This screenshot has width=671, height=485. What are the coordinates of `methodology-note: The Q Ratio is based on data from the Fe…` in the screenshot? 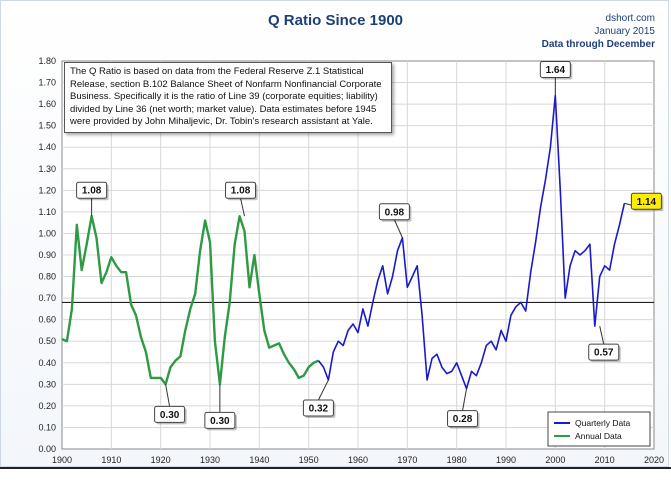 It's located at (228, 97).